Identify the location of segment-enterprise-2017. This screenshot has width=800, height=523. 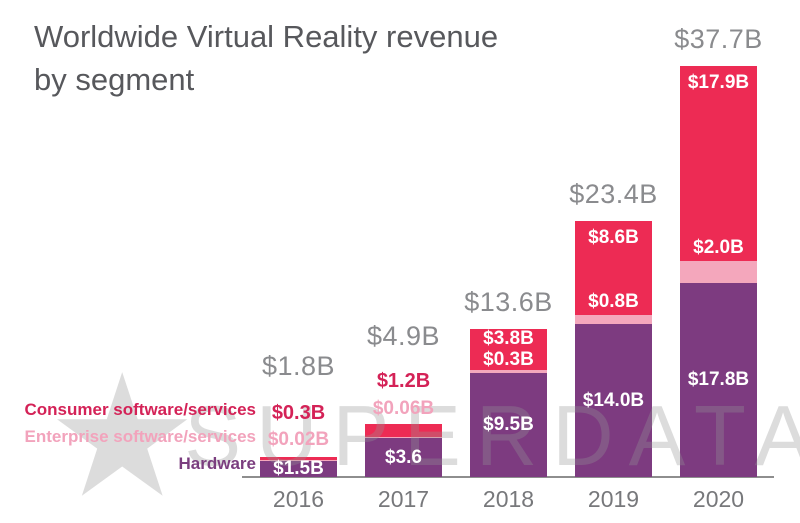
(403, 437).